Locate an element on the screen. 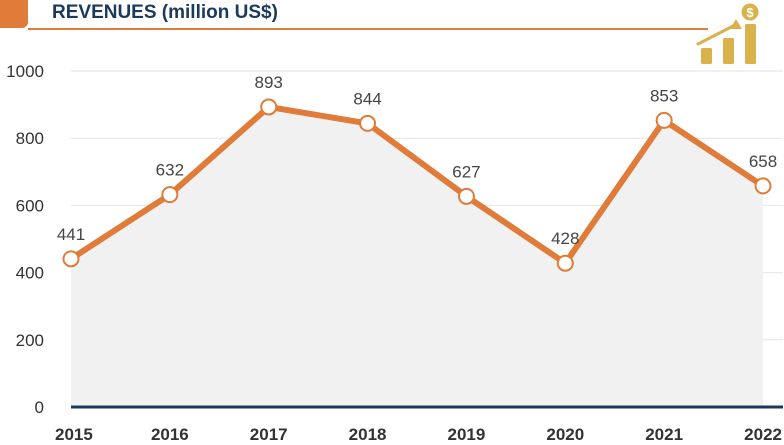 The width and height of the screenshot is (784, 445). x-tick-label: 2020 is located at coordinates (565, 434).